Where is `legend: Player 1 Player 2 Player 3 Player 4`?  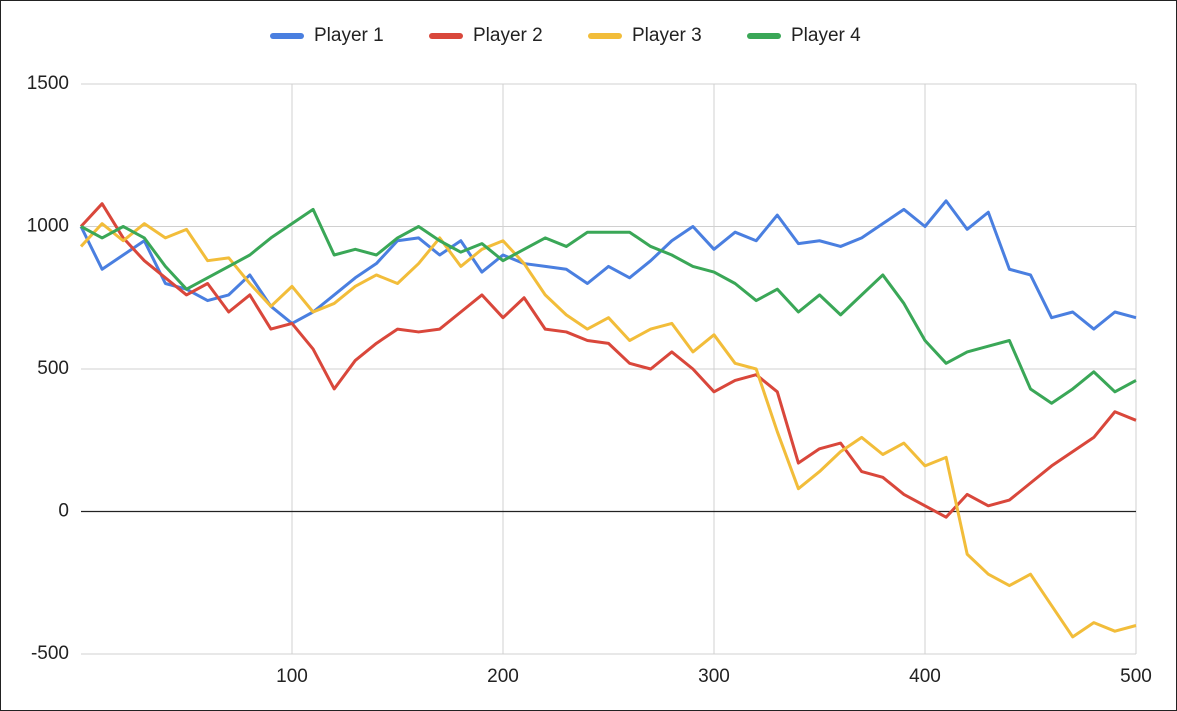 legend: Player 1 Player 2 Player 3 Player 4 is located at coordinates (565, 35).